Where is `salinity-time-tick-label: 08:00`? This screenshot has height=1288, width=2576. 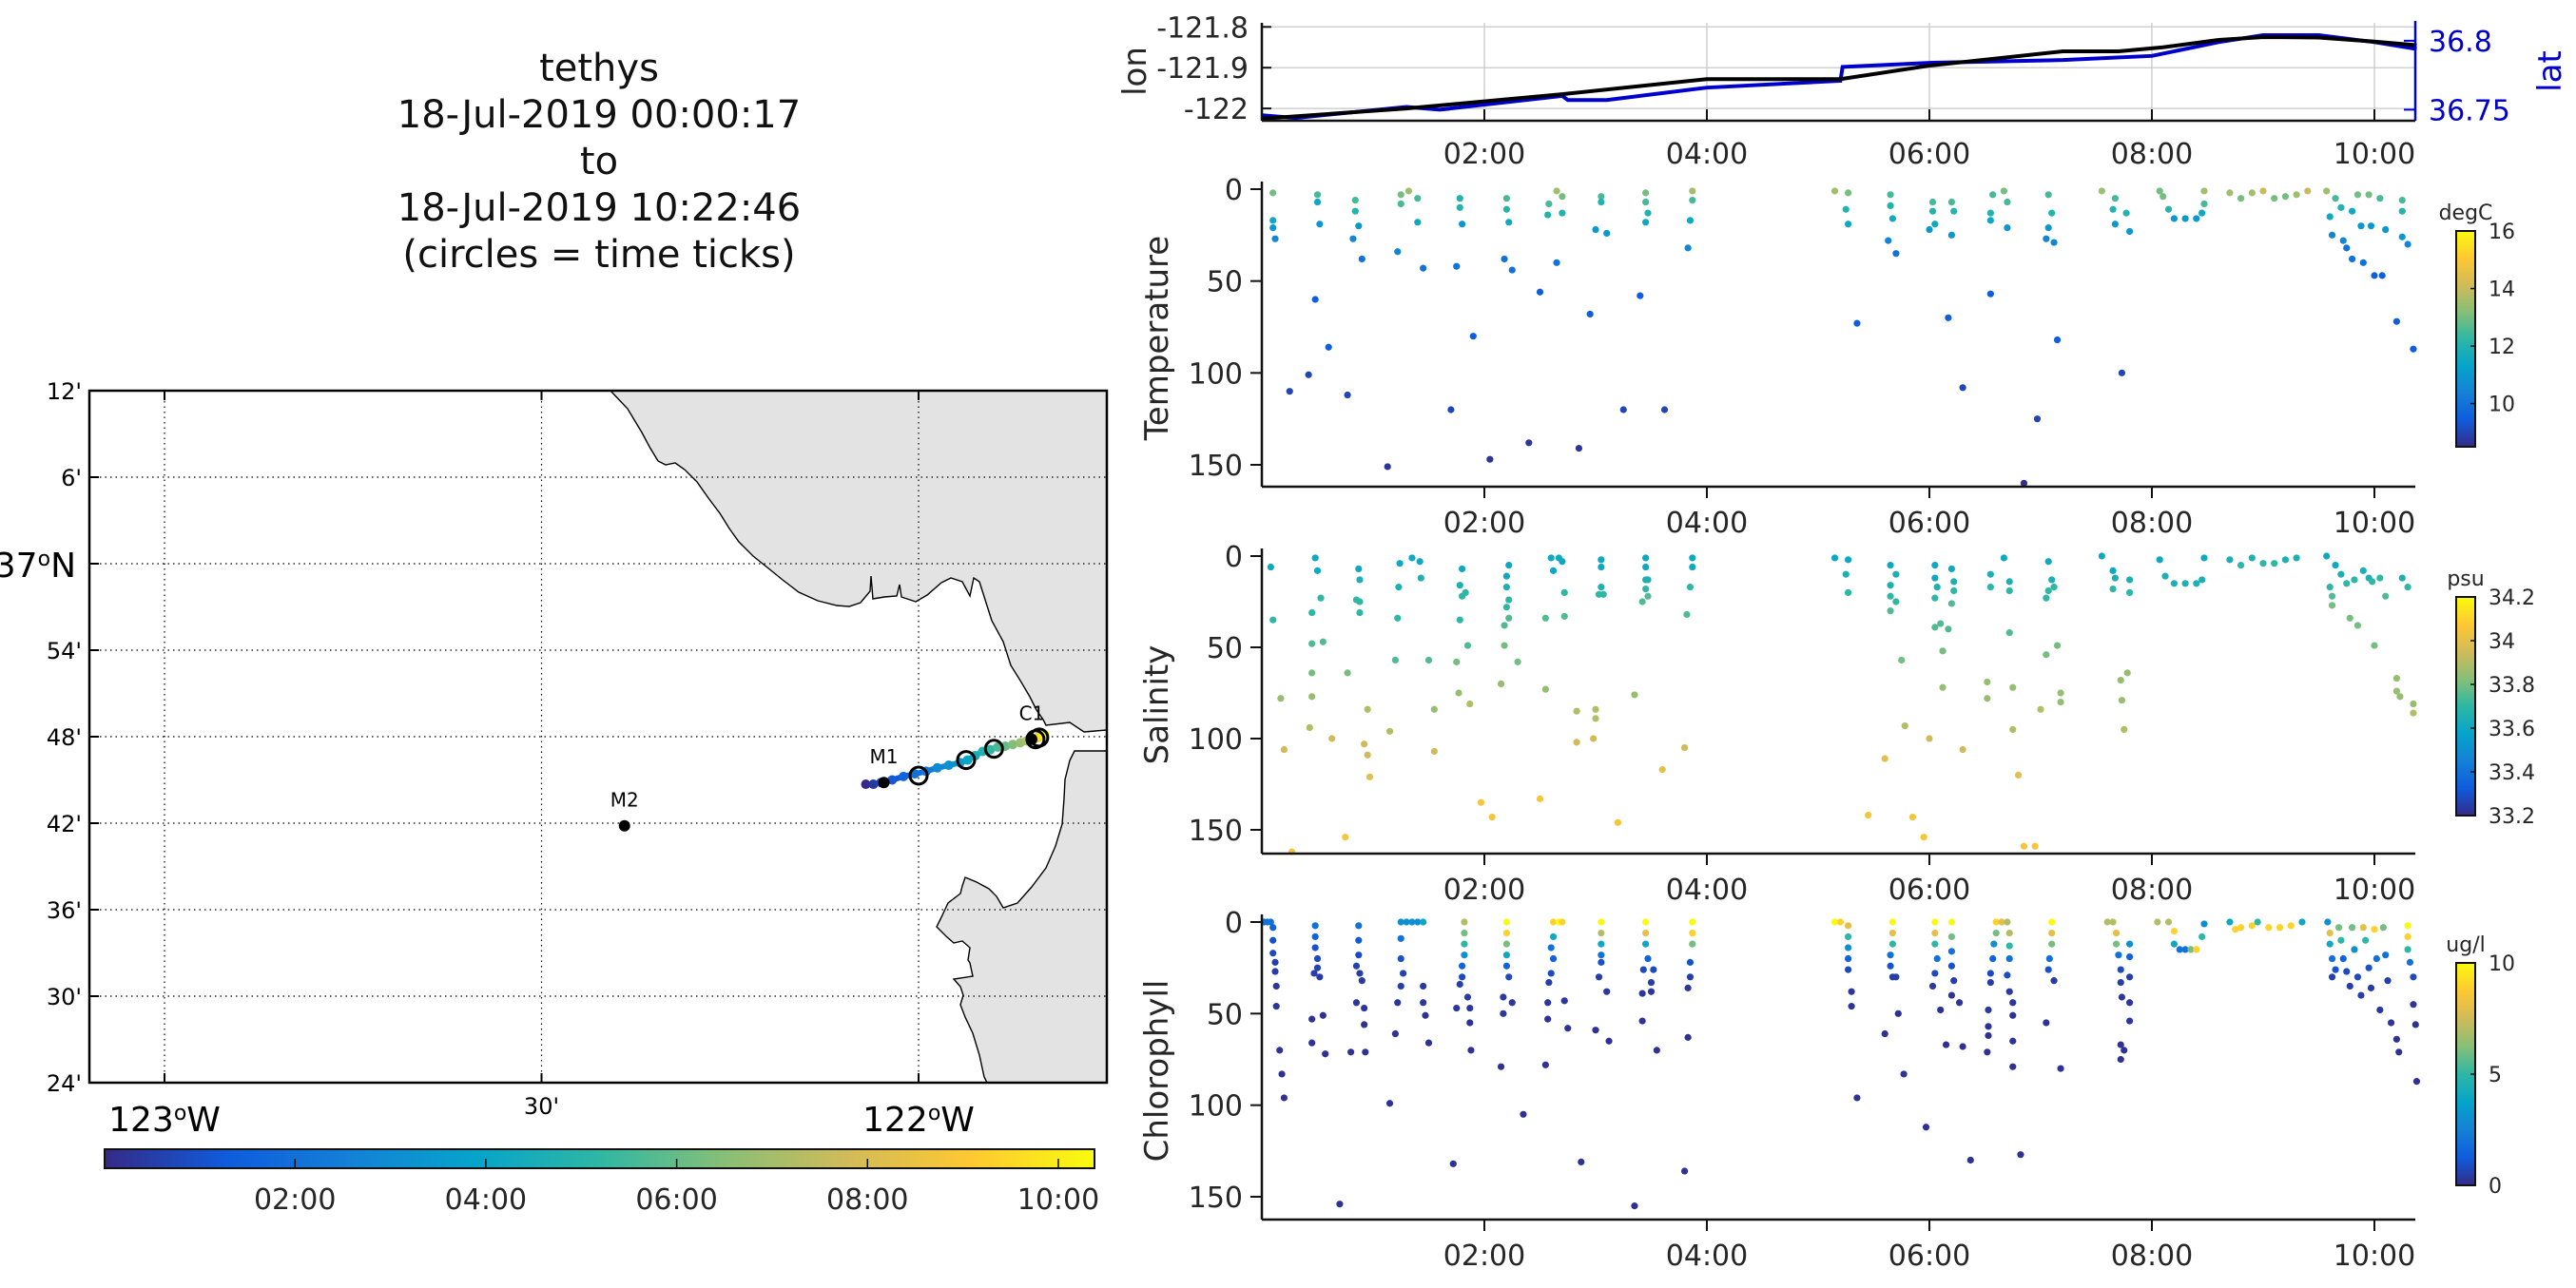 salinity-time-tick-label: 08:00 is located at coordinates (2152, 891).